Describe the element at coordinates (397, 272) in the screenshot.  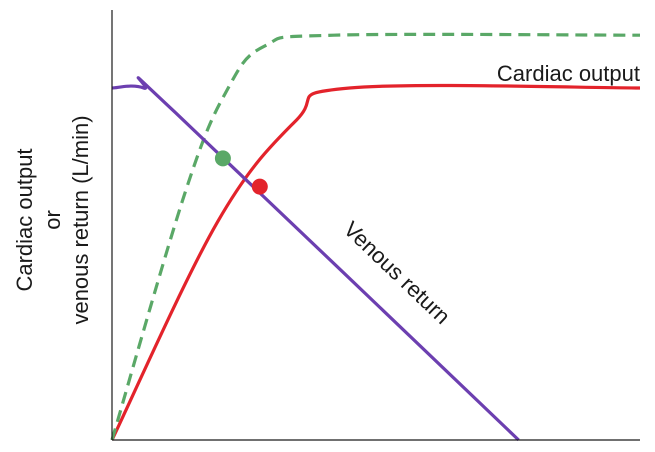
I see `series-label-venous-return: Venous return` at that location.